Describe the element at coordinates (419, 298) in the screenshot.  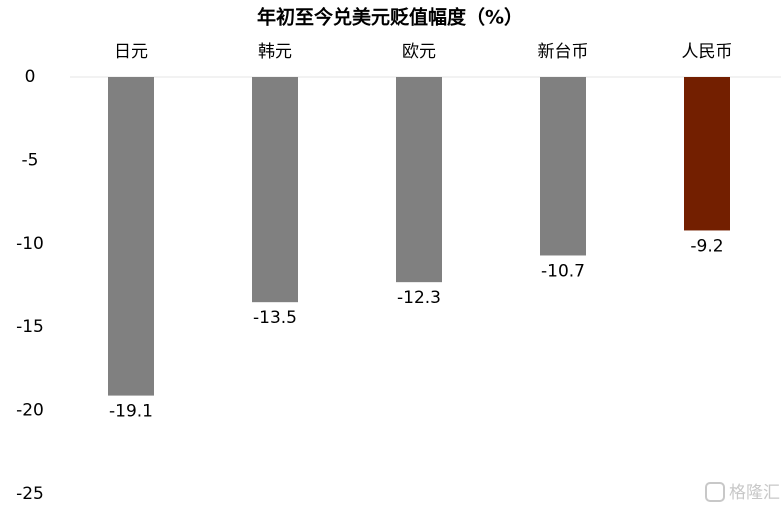
I see `value-label: -12.3` at that location.